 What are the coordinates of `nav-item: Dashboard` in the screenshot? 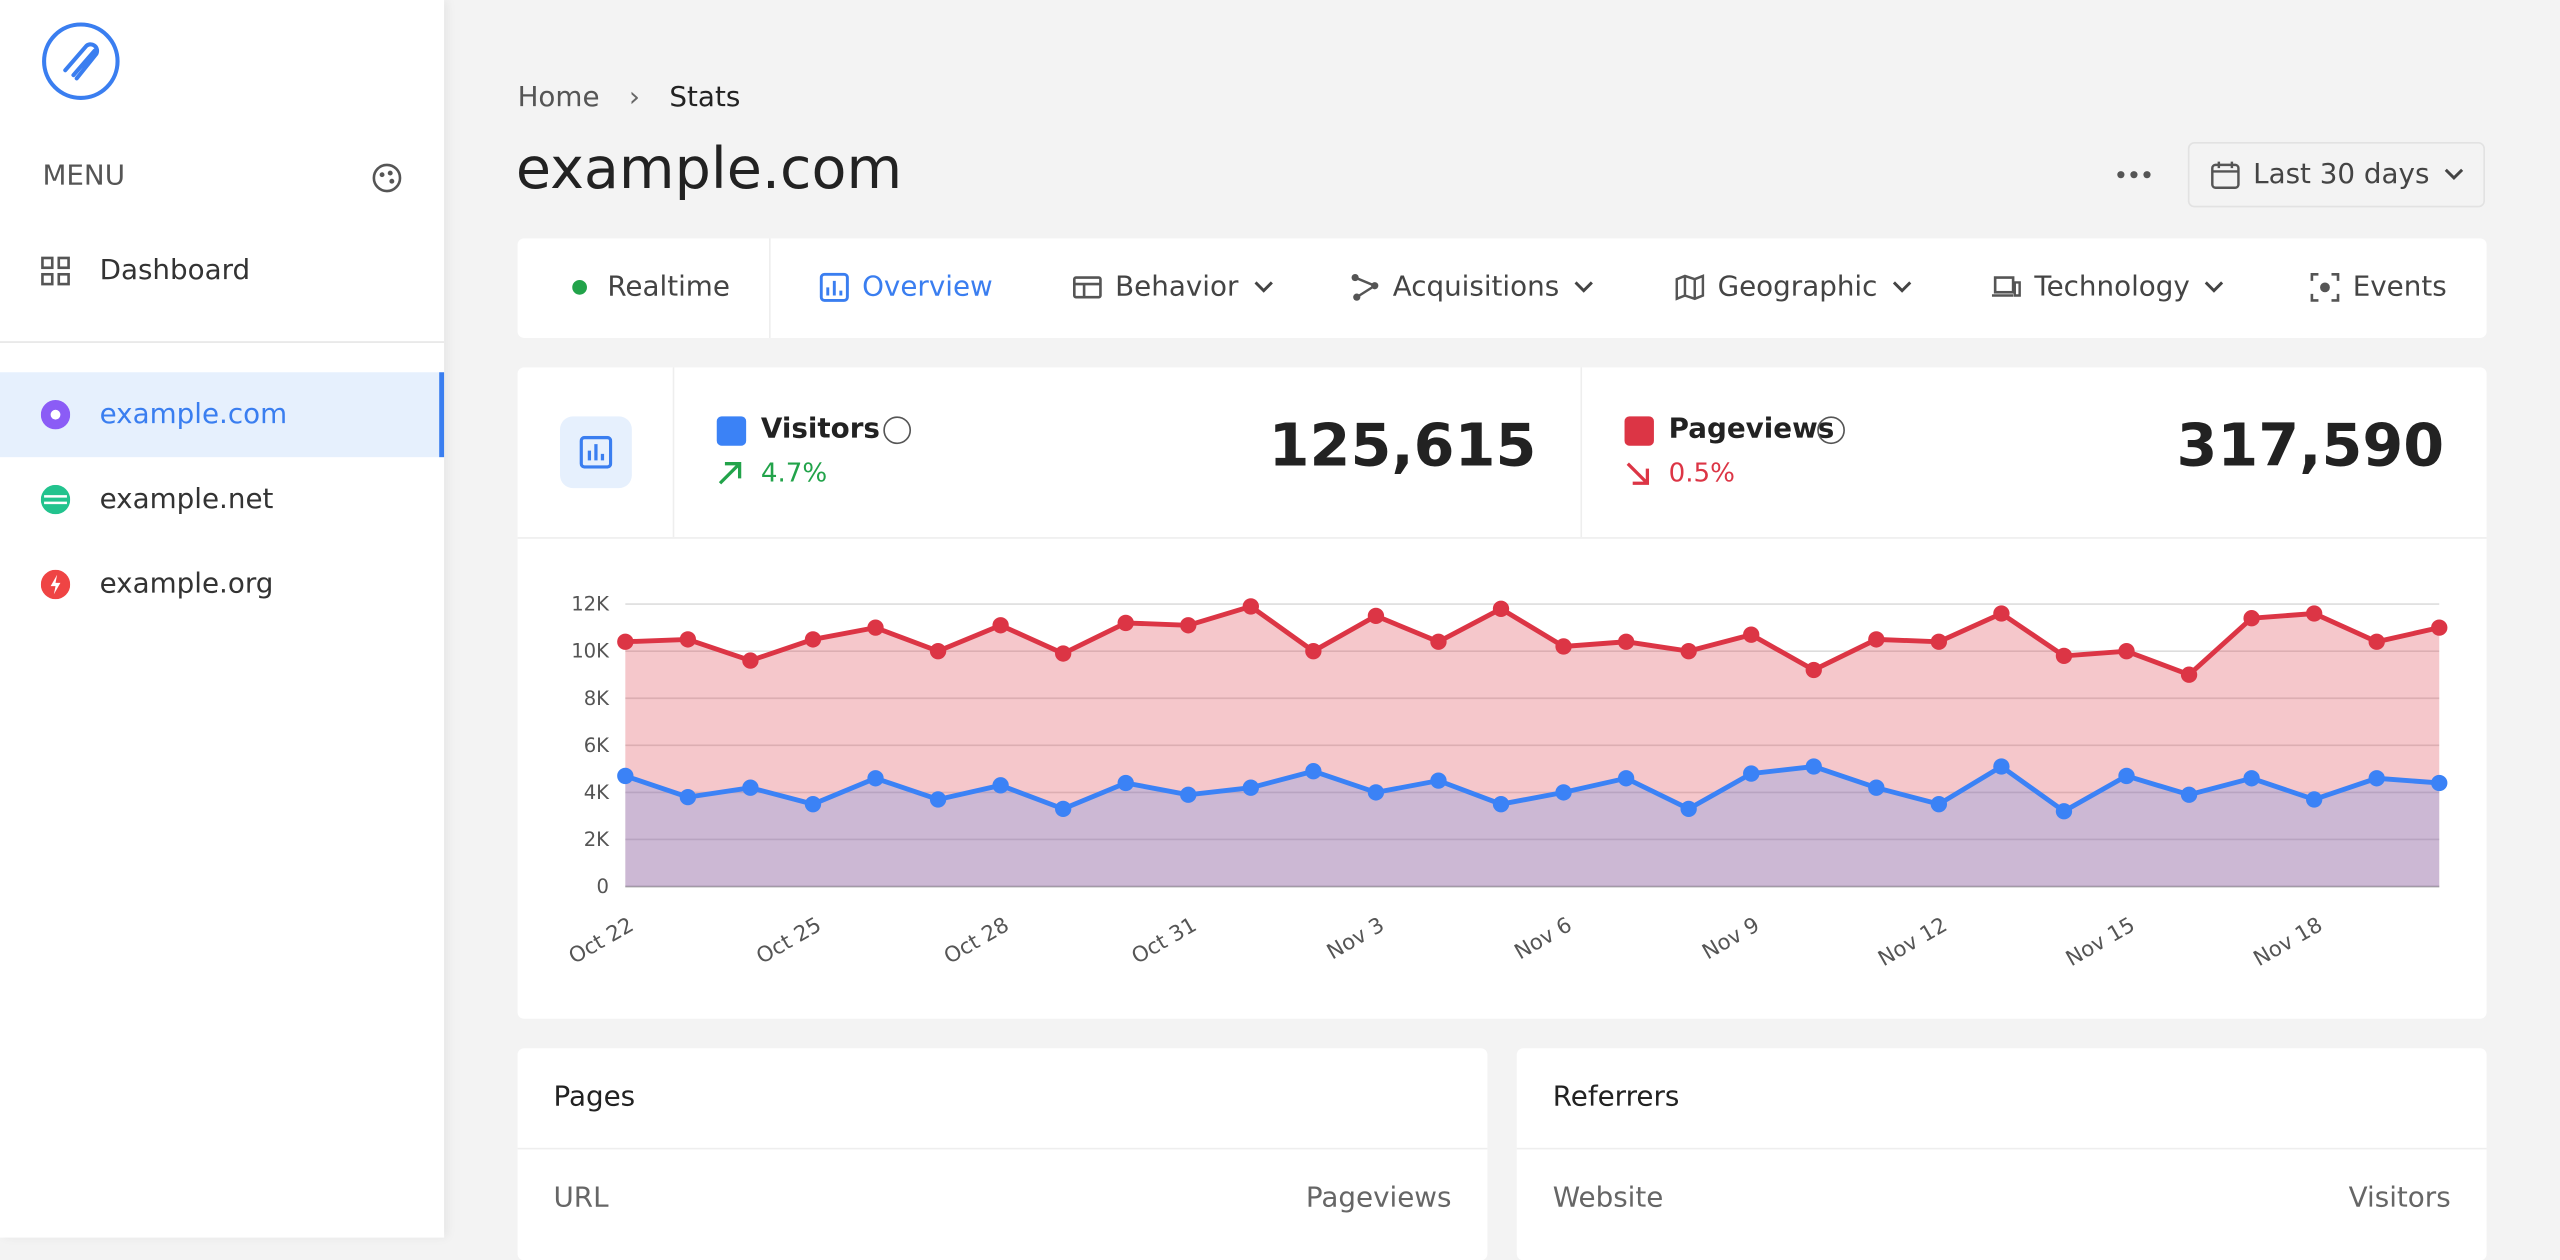 It's located at (222, 271).